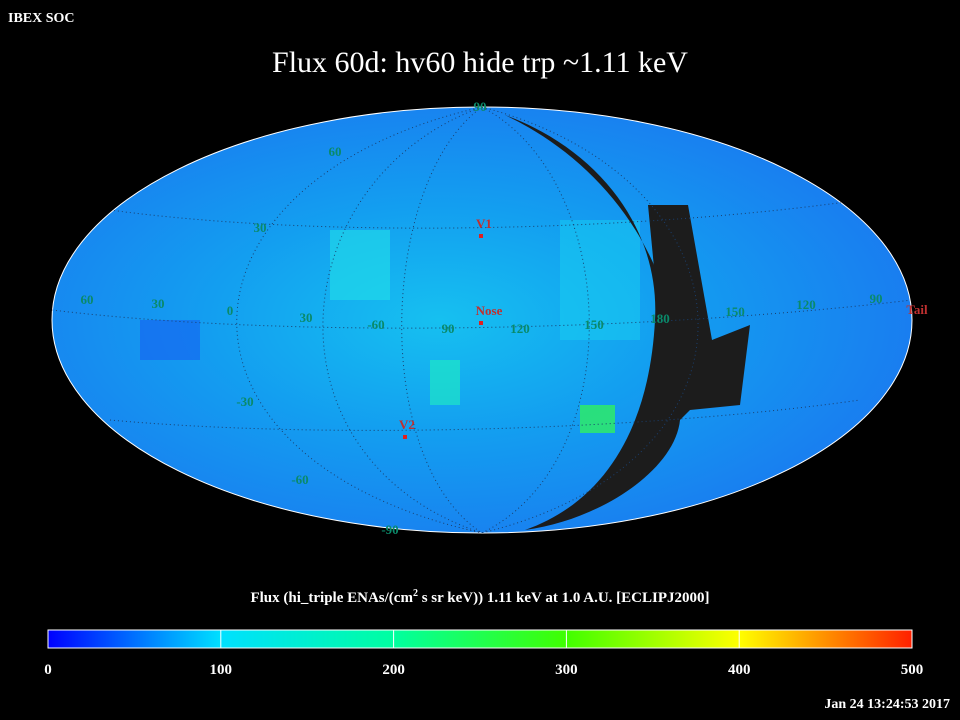  I want to click on no-data-crescent, so click(593, 322).